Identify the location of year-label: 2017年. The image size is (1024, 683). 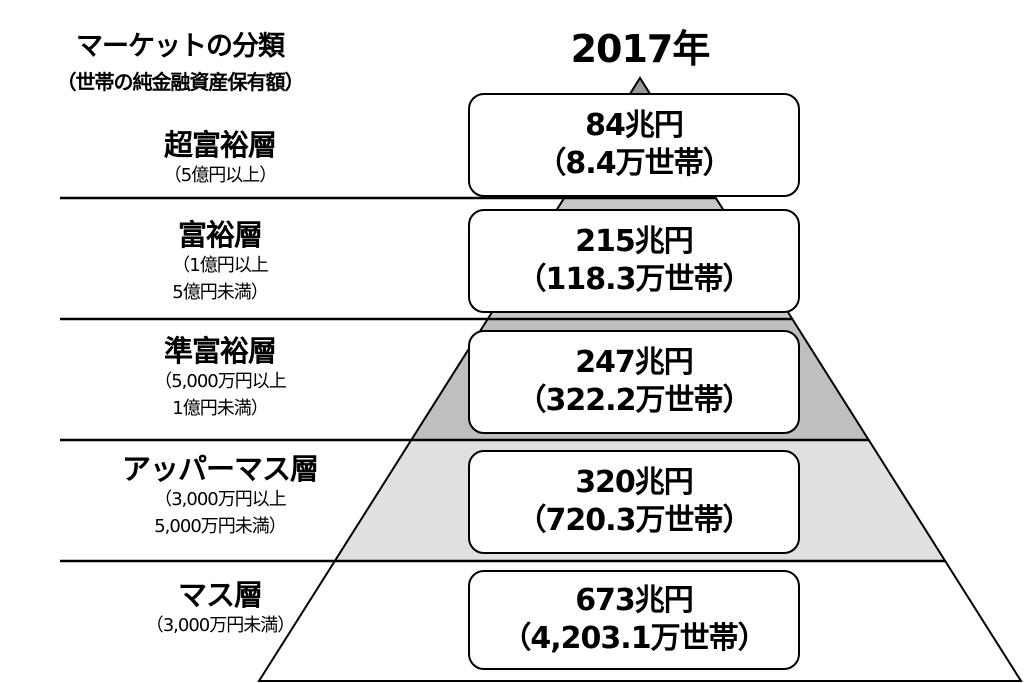
(640, 49).